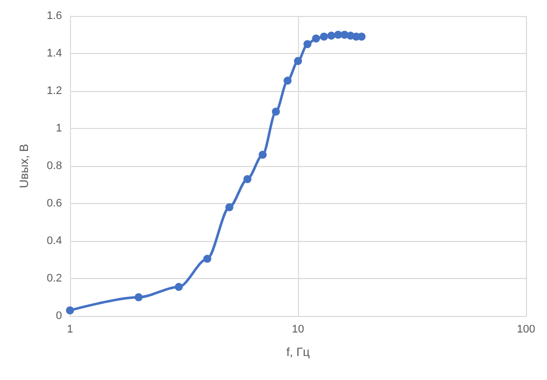 This screenshot has height=380, width=547. I want to click on y-tick-label: 1.2, so click(54, 91).